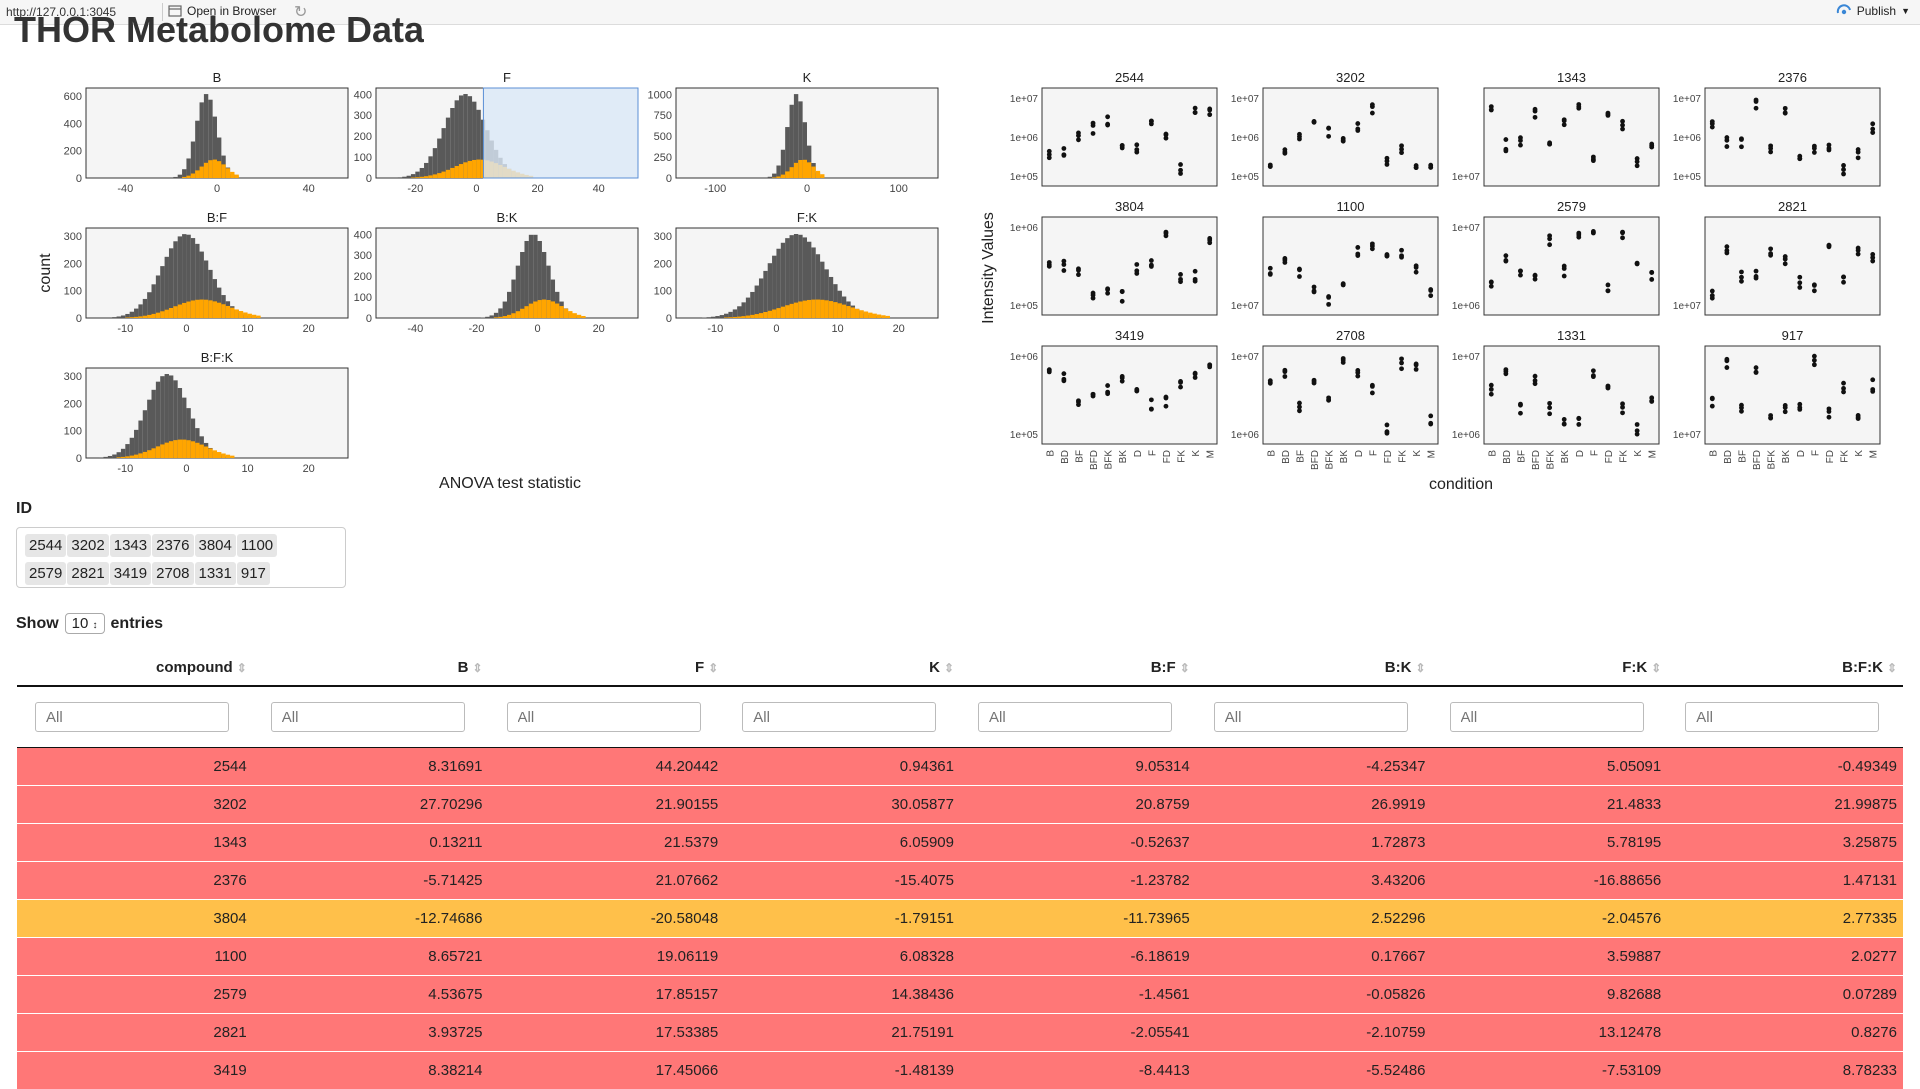 The image size is (1920, 1089). I want to click on column-header-compound: compound⇕, so click(135, 667).